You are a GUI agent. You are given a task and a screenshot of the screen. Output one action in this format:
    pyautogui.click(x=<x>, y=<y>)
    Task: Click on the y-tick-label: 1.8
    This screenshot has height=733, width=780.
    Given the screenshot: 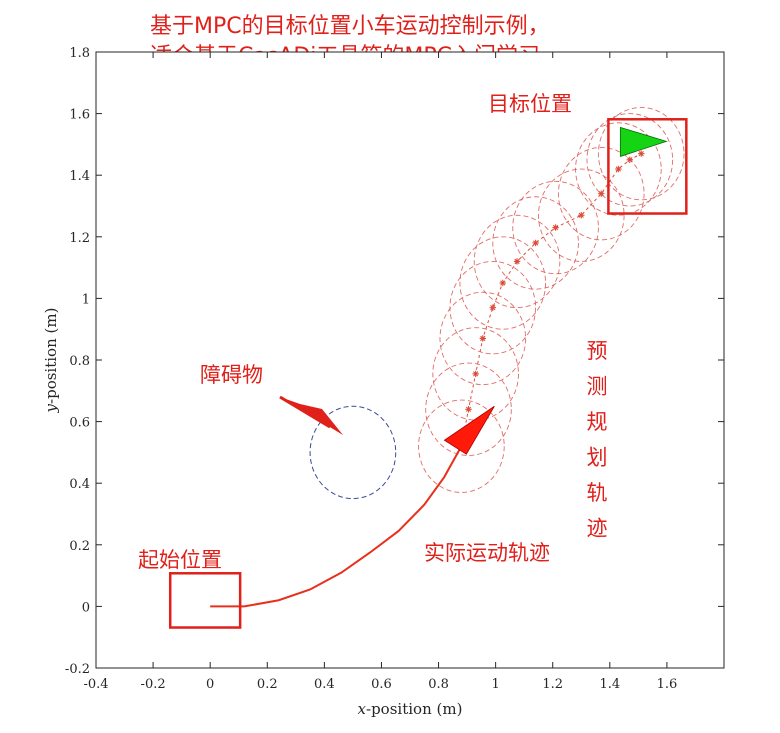 What is the action you would take?
    pyautogui.click(x=79, y=53)
    